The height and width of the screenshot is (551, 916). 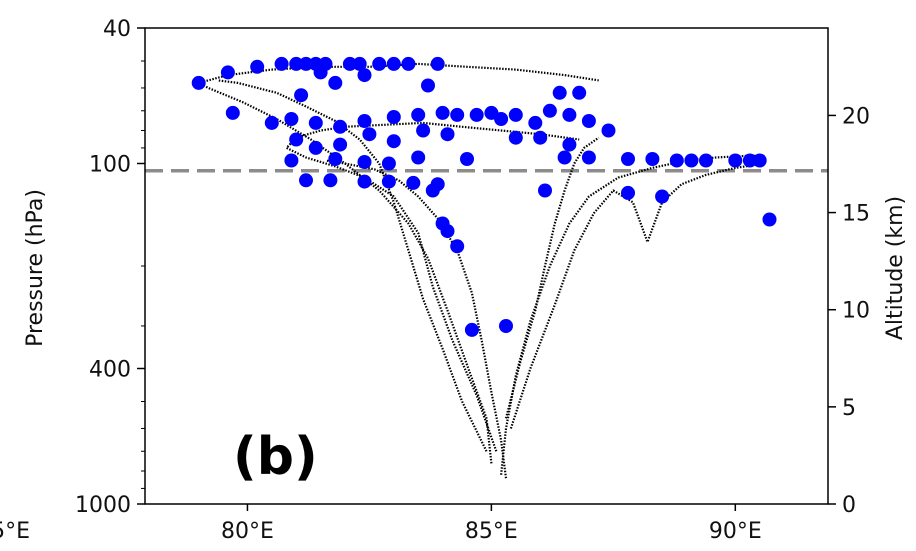 I want to click on panel-label: (b), so click(x=275, y=457).